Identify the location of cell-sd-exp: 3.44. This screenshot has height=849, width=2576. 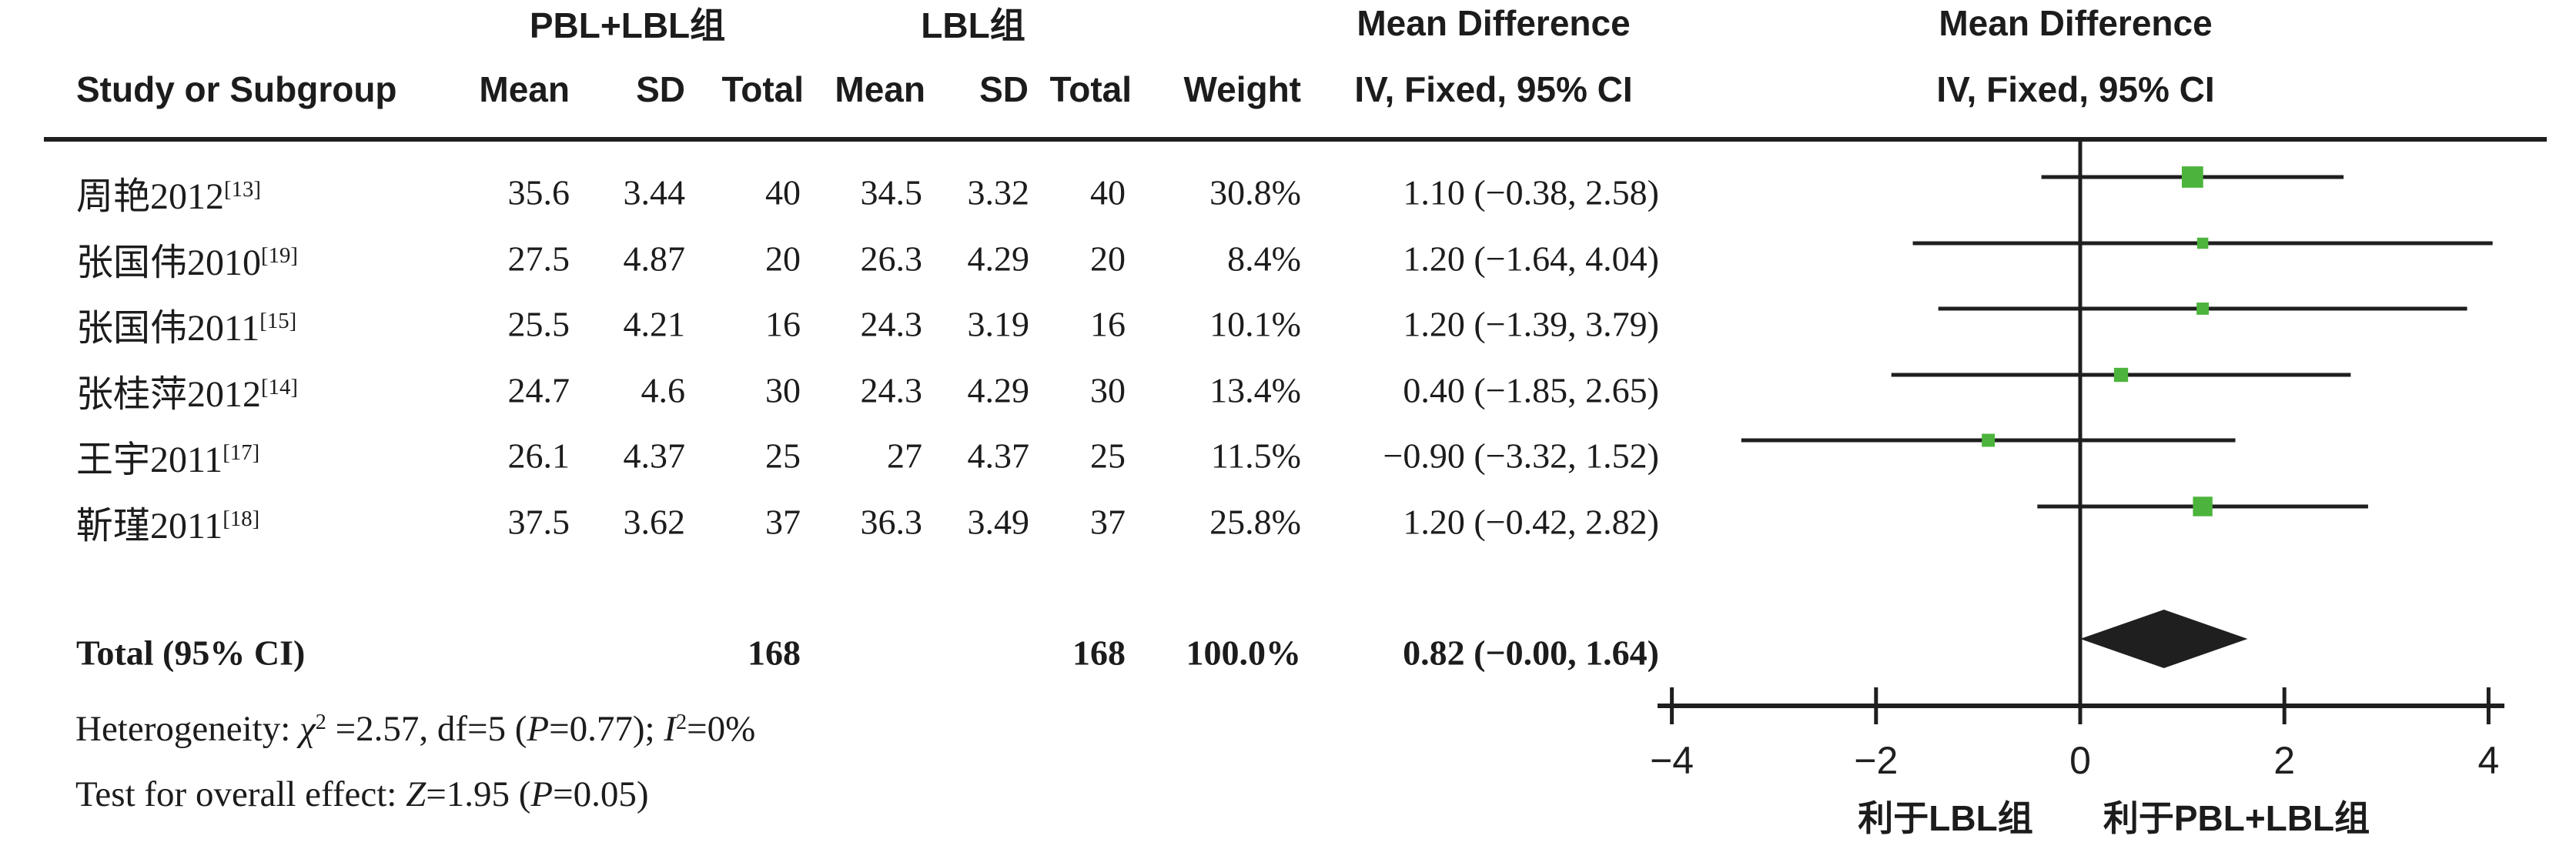
(655, 192).